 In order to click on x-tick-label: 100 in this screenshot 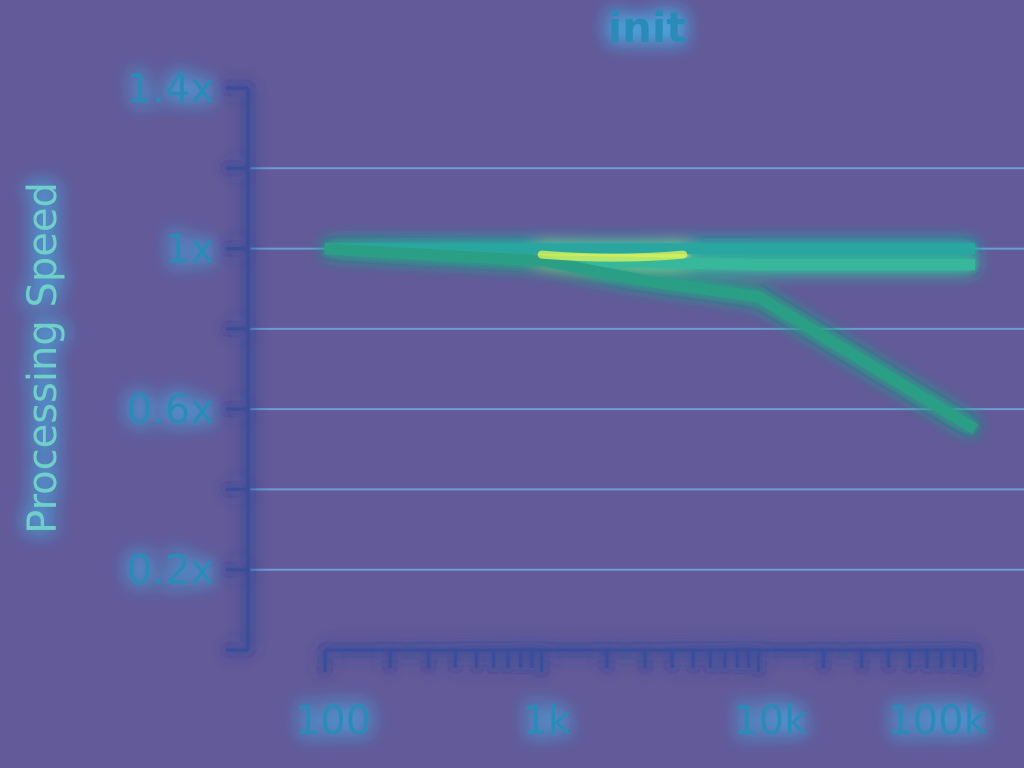, I will do `click(333, 721)`.